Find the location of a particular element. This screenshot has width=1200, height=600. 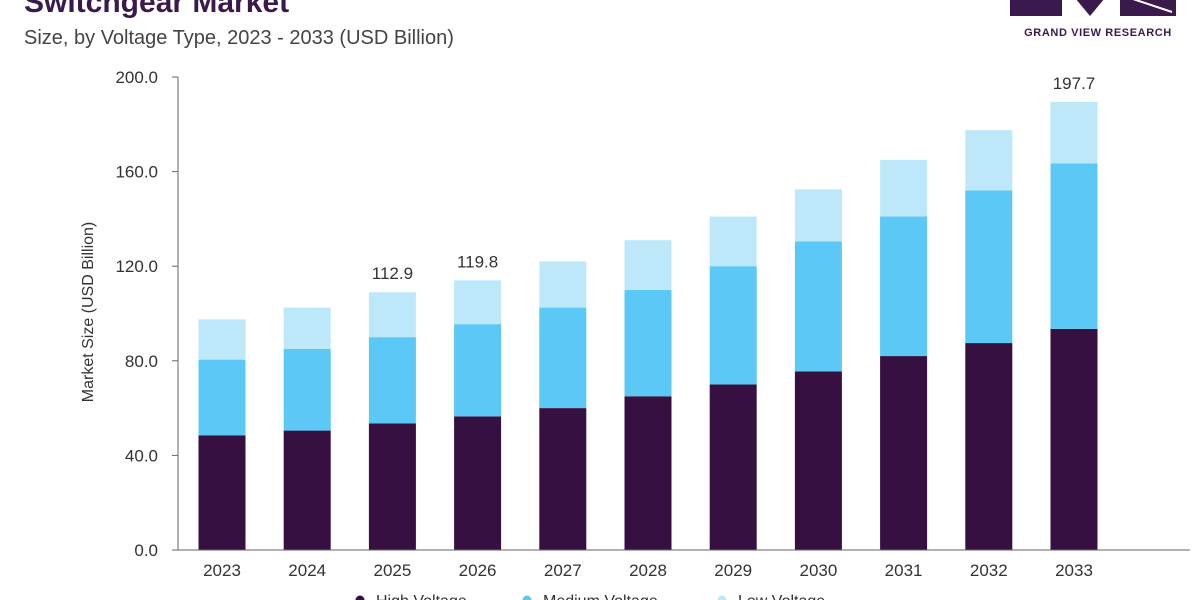

y-axis-title: Market Size (USD Billion) is located at coordinates (88, 312).